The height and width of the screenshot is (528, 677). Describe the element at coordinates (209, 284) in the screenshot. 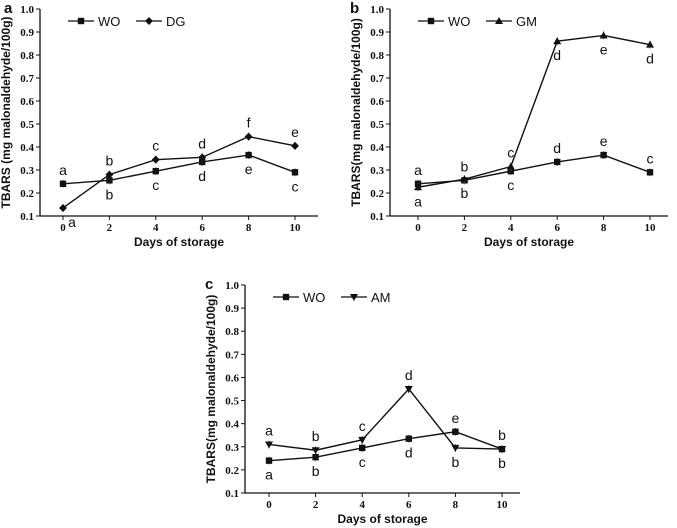

I see `panel-label: c` at that location.